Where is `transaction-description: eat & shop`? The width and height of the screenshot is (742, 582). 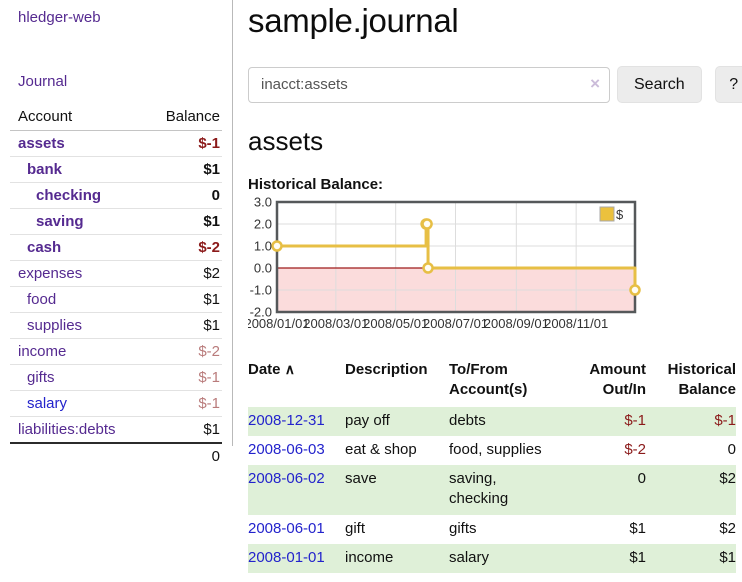
transaction-description: eat & shop is located at coordinates (381, 449).